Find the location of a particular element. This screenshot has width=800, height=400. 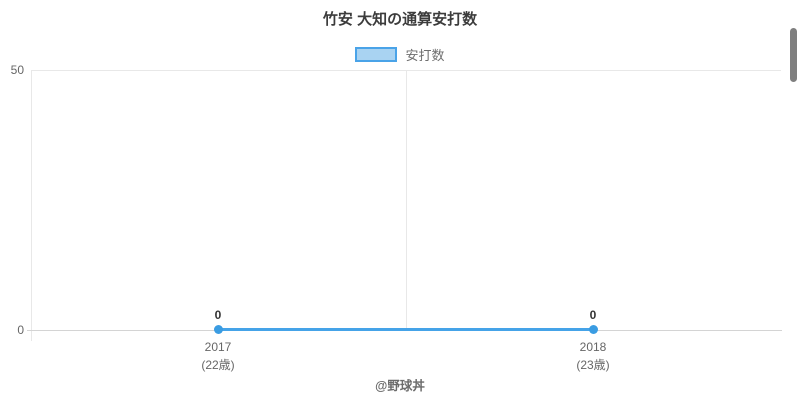

x-tick-2017-age: (22歳) is located at coordinates (218, 365).